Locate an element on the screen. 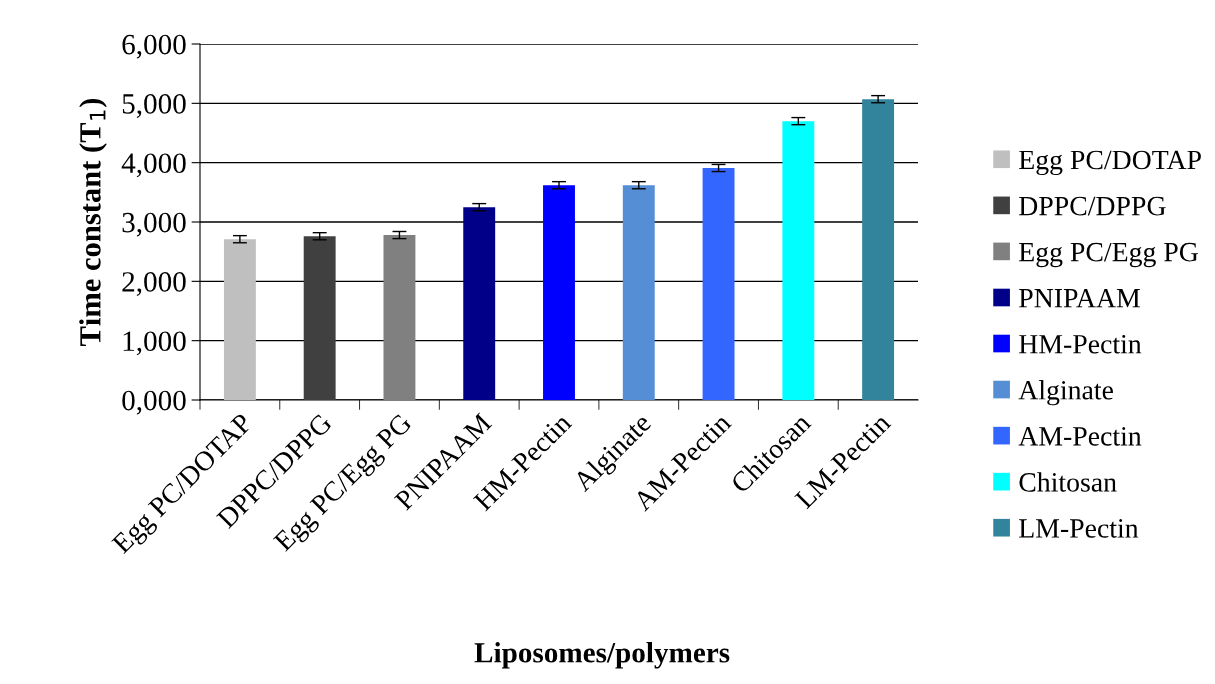  y-tick-label: 5,000 is located at coordinates (154, 106).